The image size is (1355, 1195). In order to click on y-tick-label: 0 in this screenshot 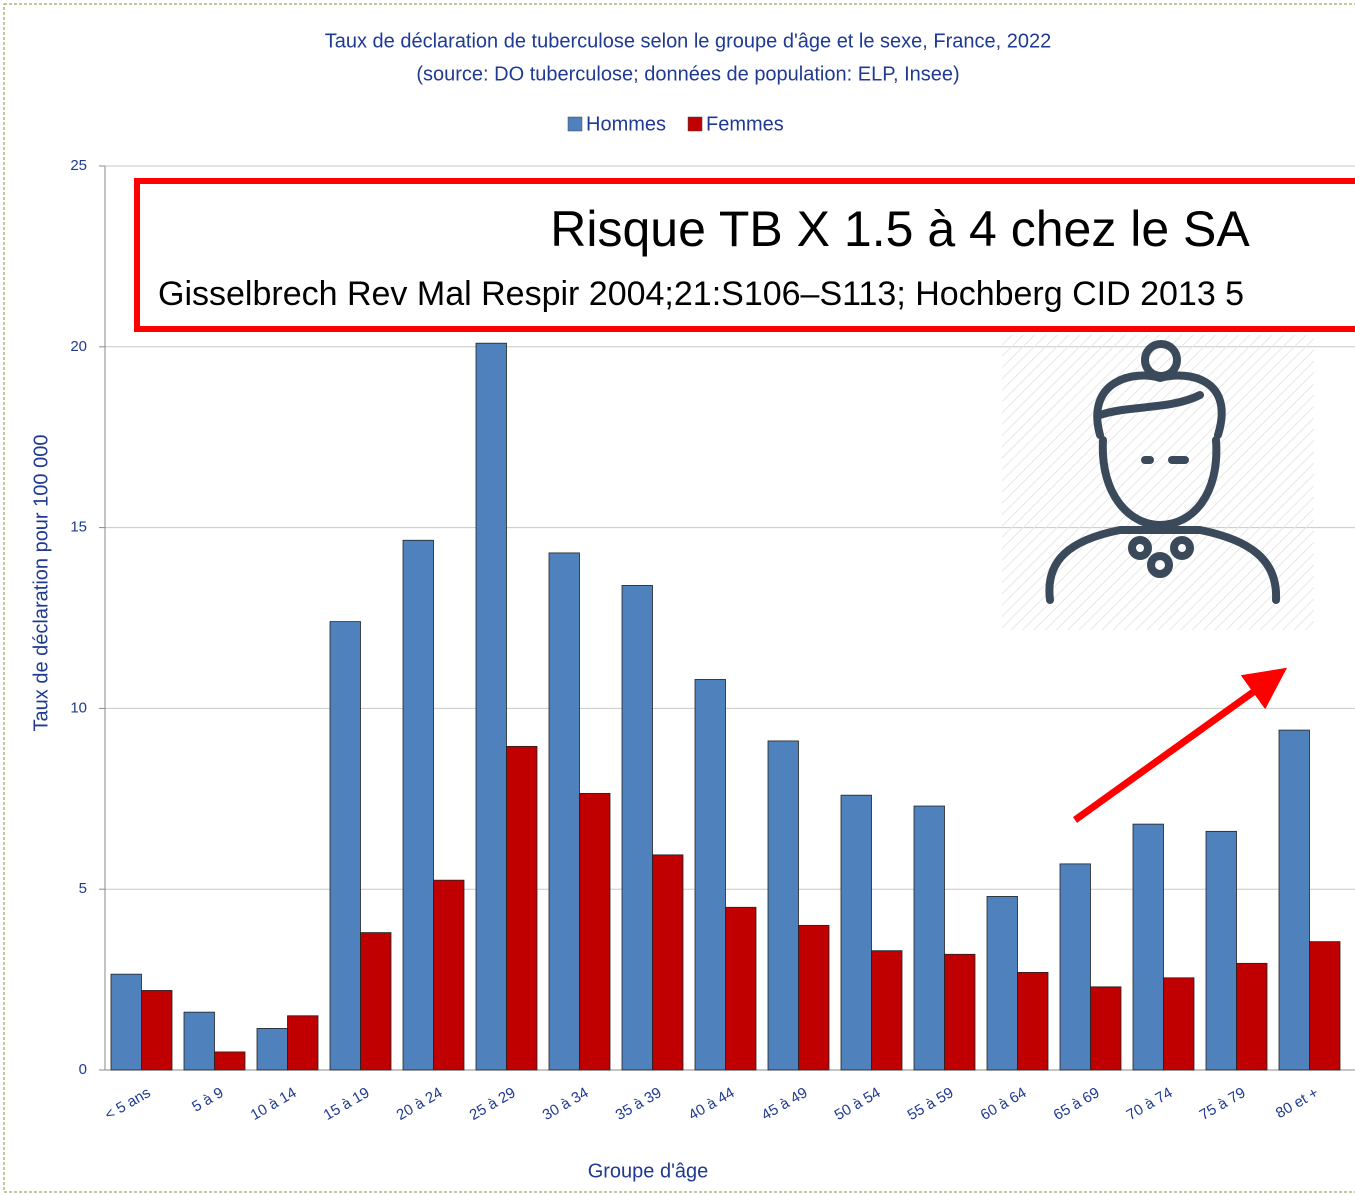, I will do `click(83, 1069)`.